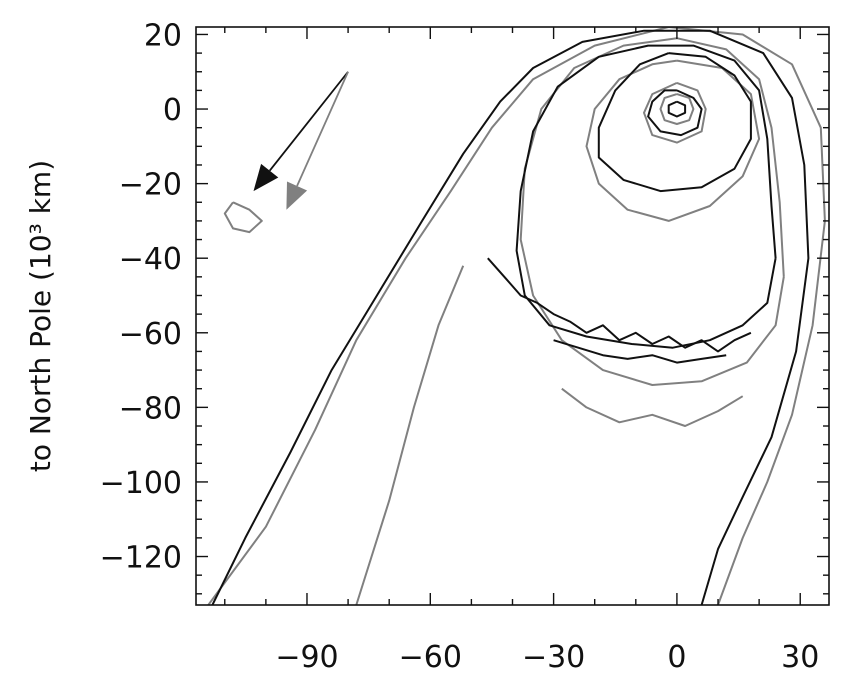 This screenshot has height=678, width=854. What do you see at coordinates (150, 334) in the screenshot?
I see `y-tick-label: −60` at bounding box center [150, 334].